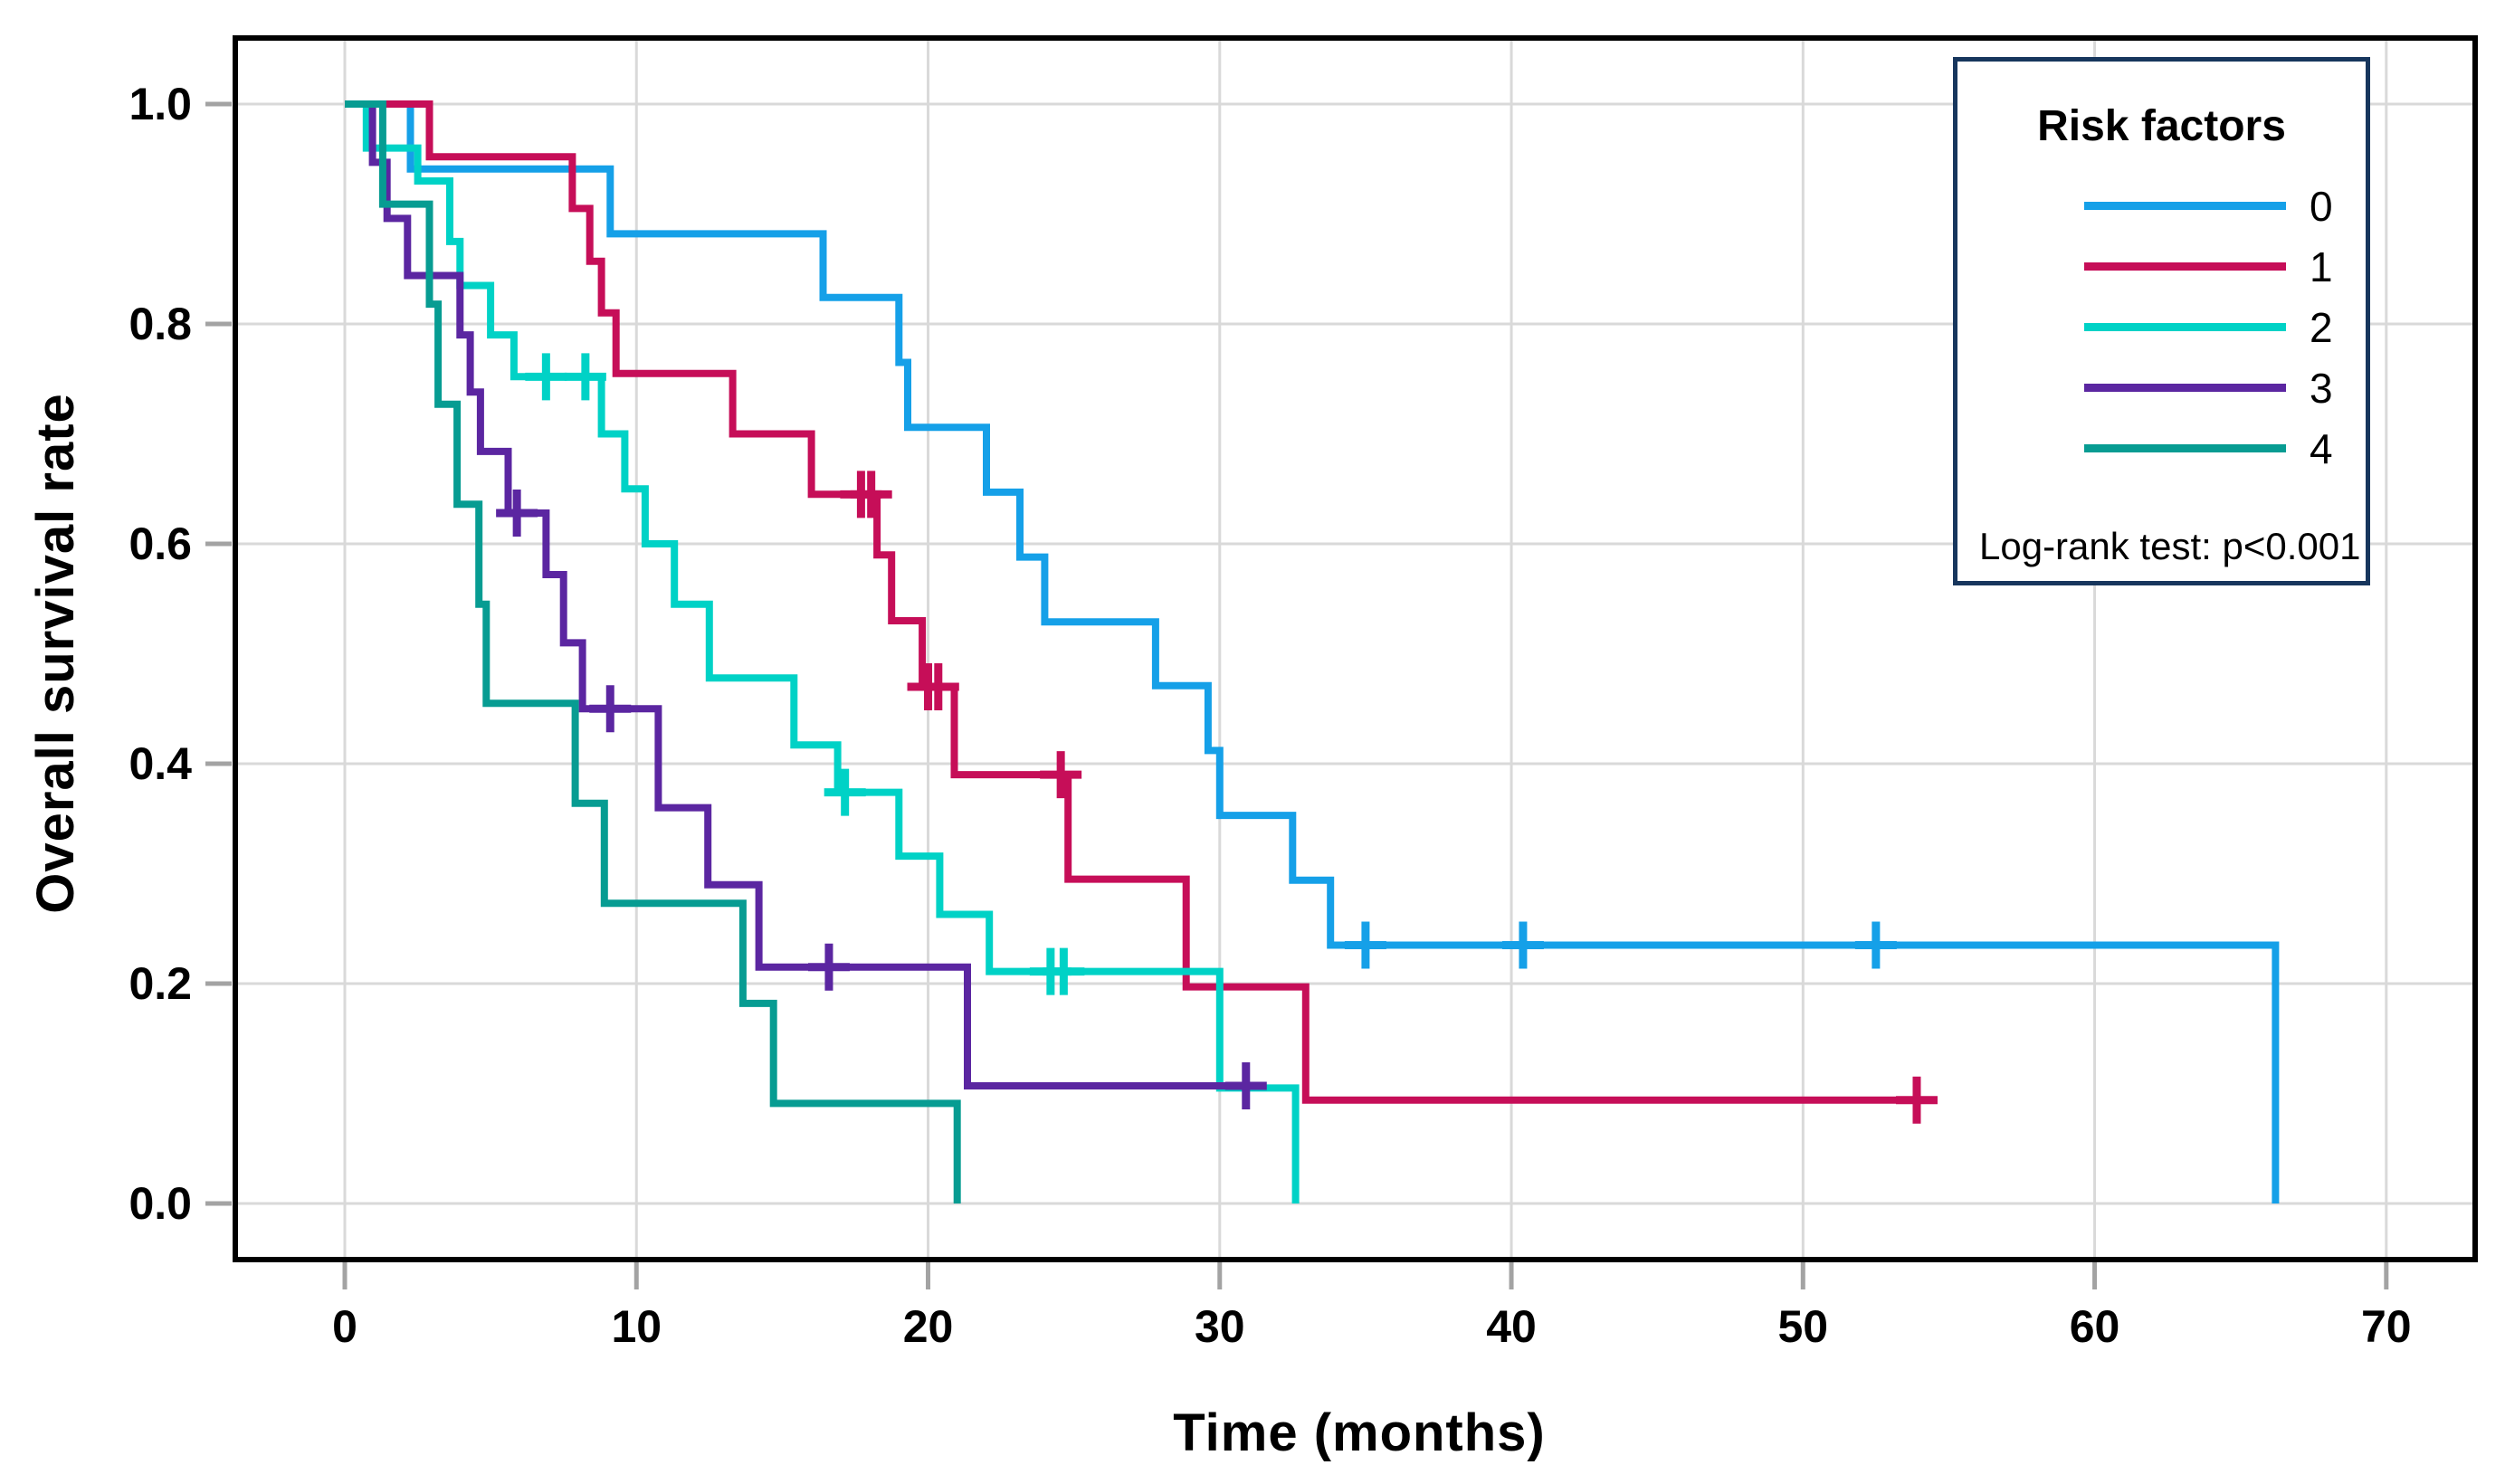  Describe the element at coordinates (1511, 1326) in the screenshot. I see `x-tick-label: 40` at that location.